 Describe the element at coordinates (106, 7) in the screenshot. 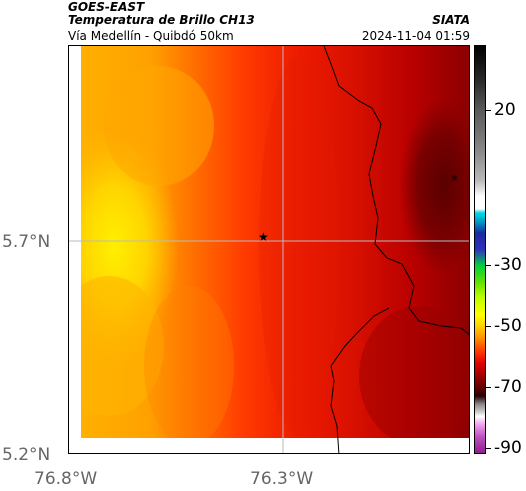

I see `map-title: GOES-EAST` at that location.